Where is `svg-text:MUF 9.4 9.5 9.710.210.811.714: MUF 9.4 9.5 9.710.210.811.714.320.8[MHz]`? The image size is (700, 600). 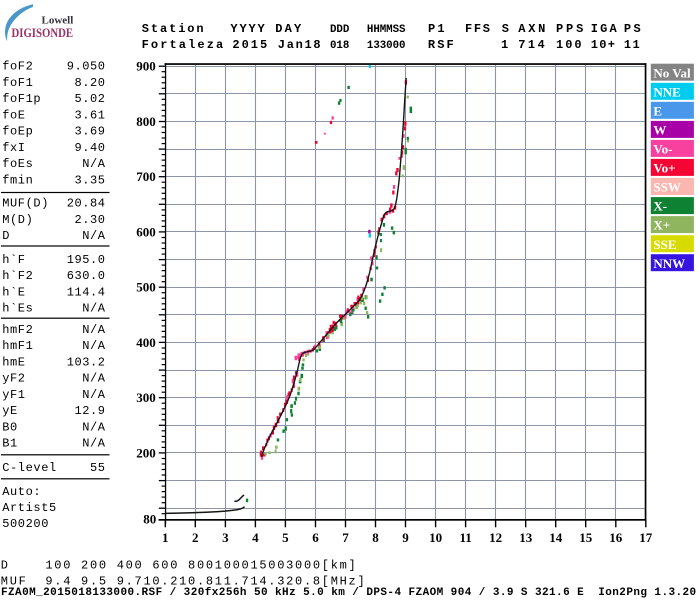 svg-text:MUF 9.4 9.5 9.710.210.811.714: MUF 9.4 9.5 9.710.210.811.714.320.8[MHz] is located at coordinates (184, 582).